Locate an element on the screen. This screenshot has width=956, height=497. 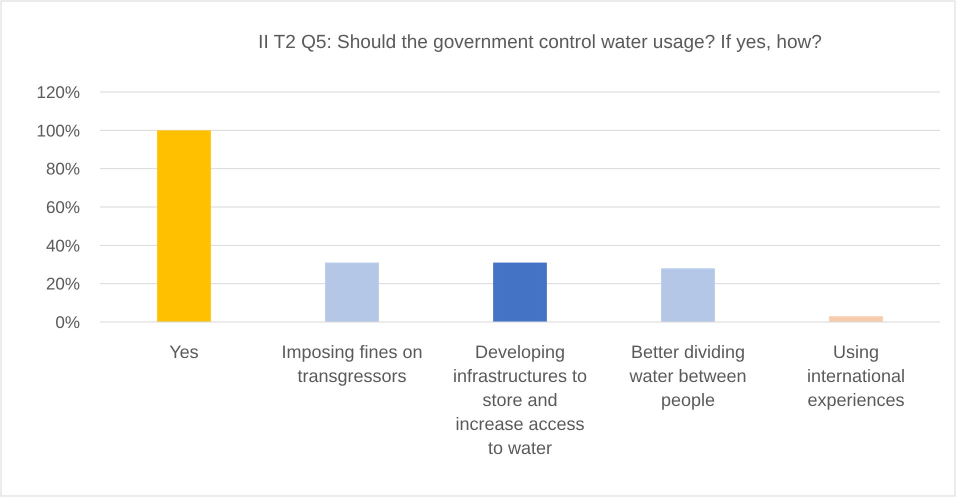
x-tick-label: Developing infrastructures to store and increase access to water is located at coordinates (520, 400).